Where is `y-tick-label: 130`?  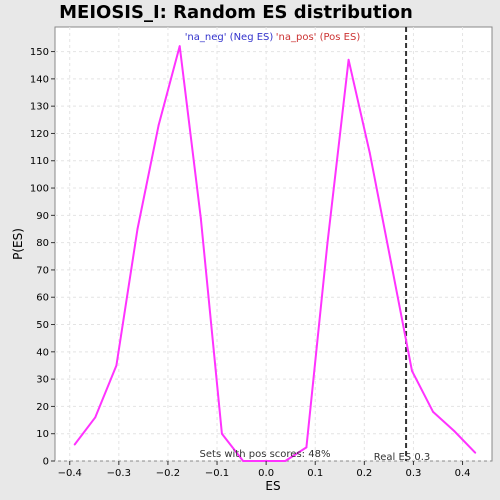
y-tick-label: 130 is located at coordinates (39, 107).